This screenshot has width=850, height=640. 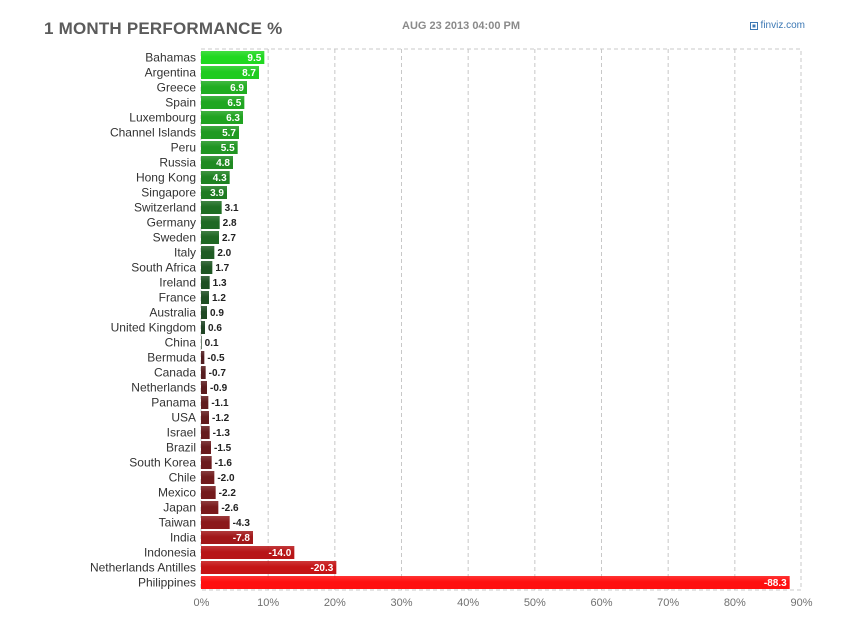 I want to click on category-label: Philippines, so click(x=167, y=583).